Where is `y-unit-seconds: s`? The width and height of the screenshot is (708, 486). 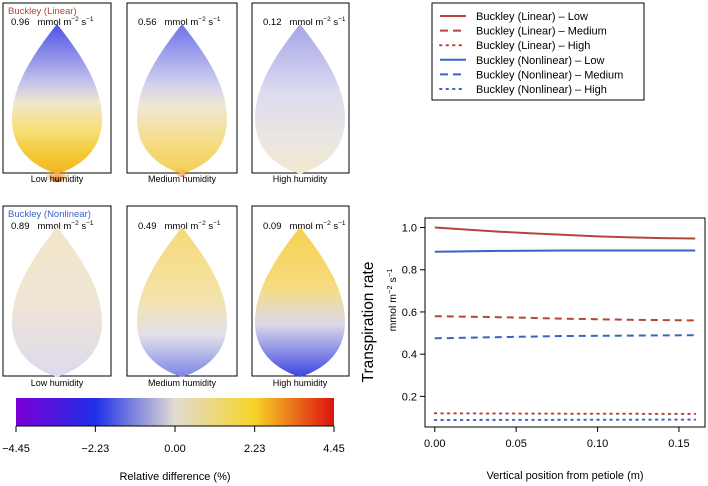 y-unit-seconds: s is located at coordinates (393, 281).